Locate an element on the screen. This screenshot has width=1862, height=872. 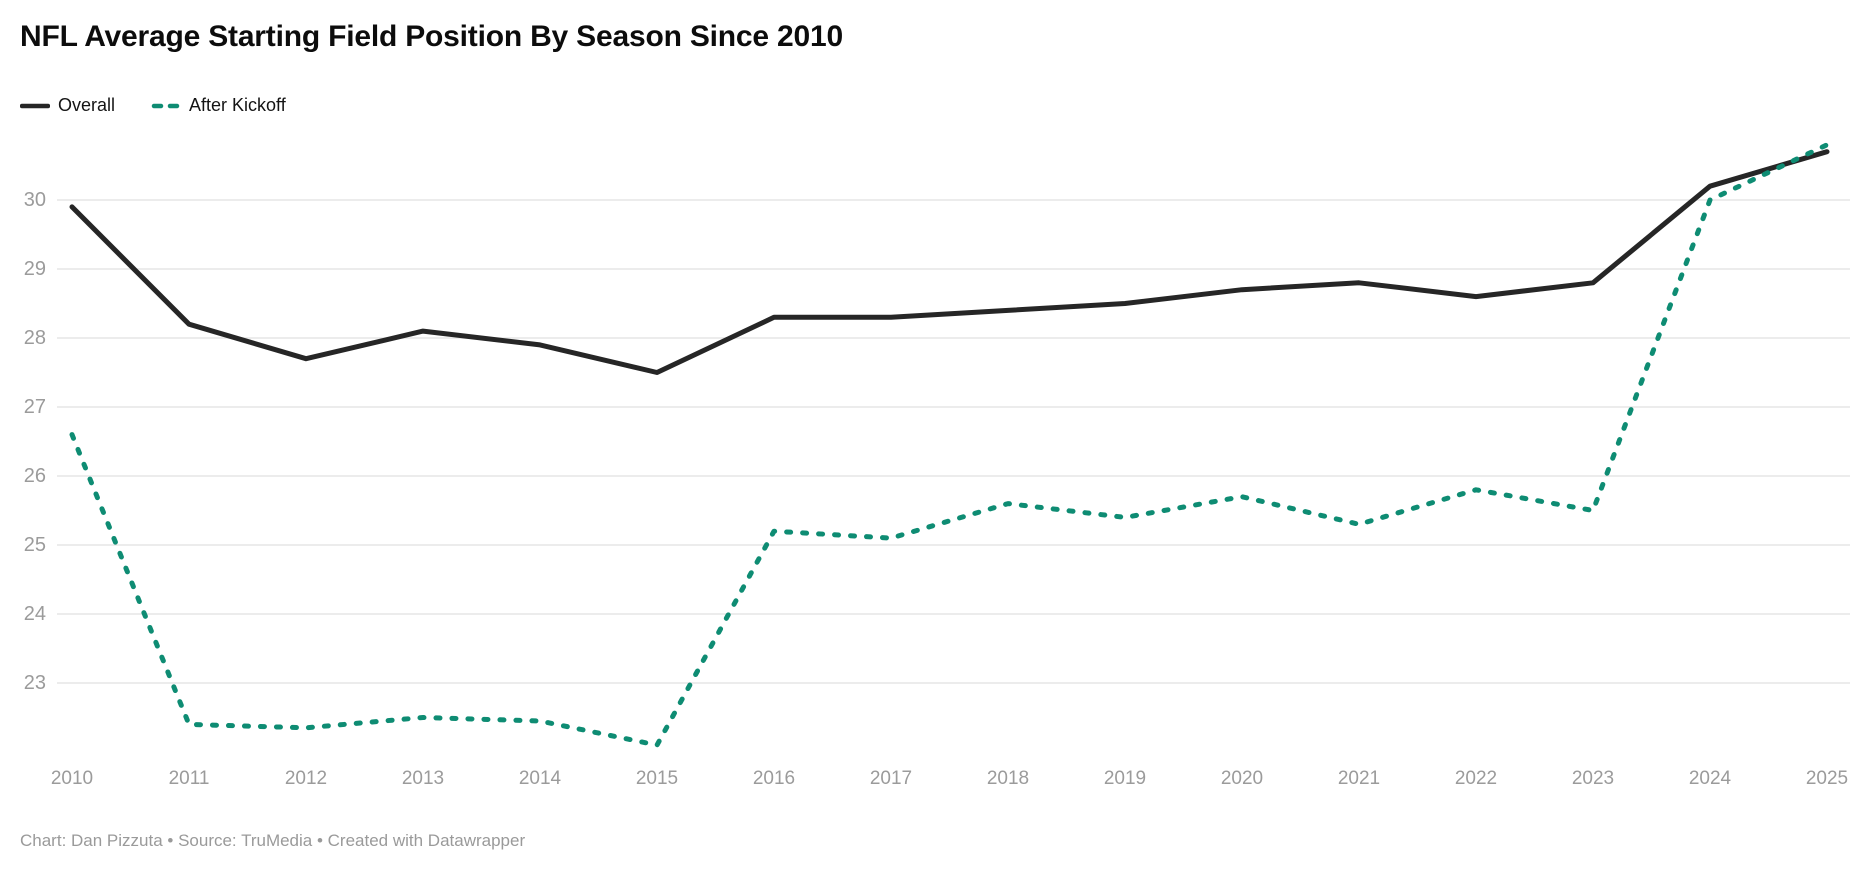
x-tick-label: 2013 is located at coordinates (423, 778).